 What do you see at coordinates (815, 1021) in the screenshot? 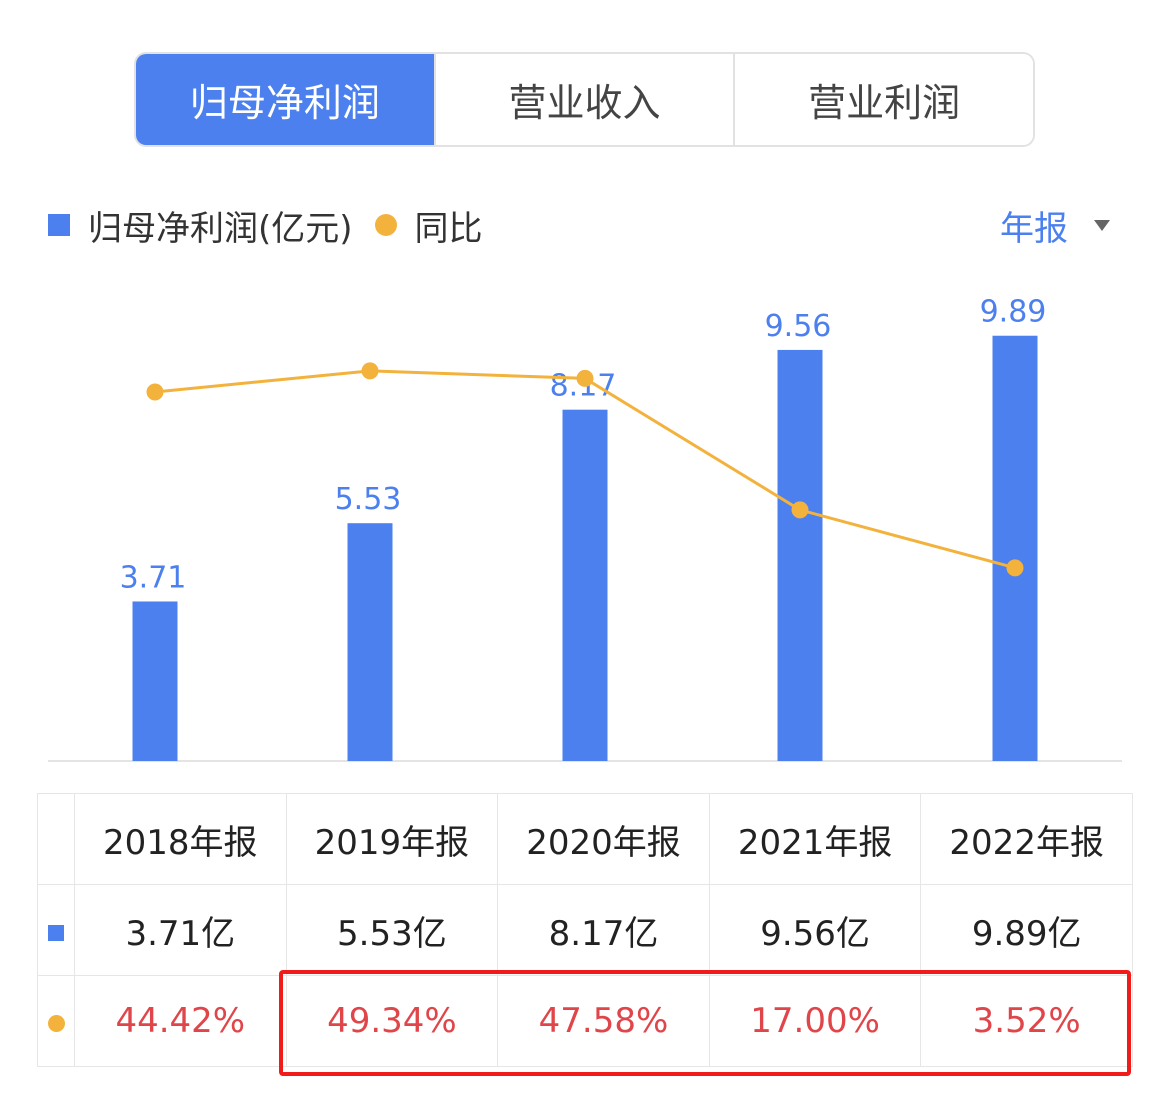
I see `yoy-cell: 17.00%` at bounding box center [815, 1021].